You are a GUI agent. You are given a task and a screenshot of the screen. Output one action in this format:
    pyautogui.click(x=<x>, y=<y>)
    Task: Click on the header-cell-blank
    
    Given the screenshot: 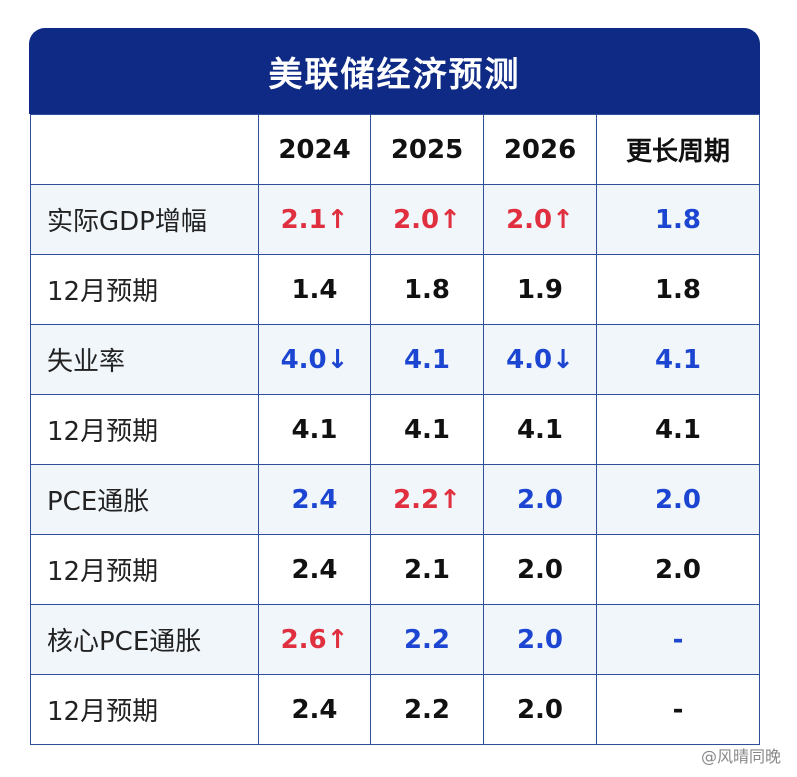 What is the action you would take?
    pyautogui.click(x=144, y=149)
    